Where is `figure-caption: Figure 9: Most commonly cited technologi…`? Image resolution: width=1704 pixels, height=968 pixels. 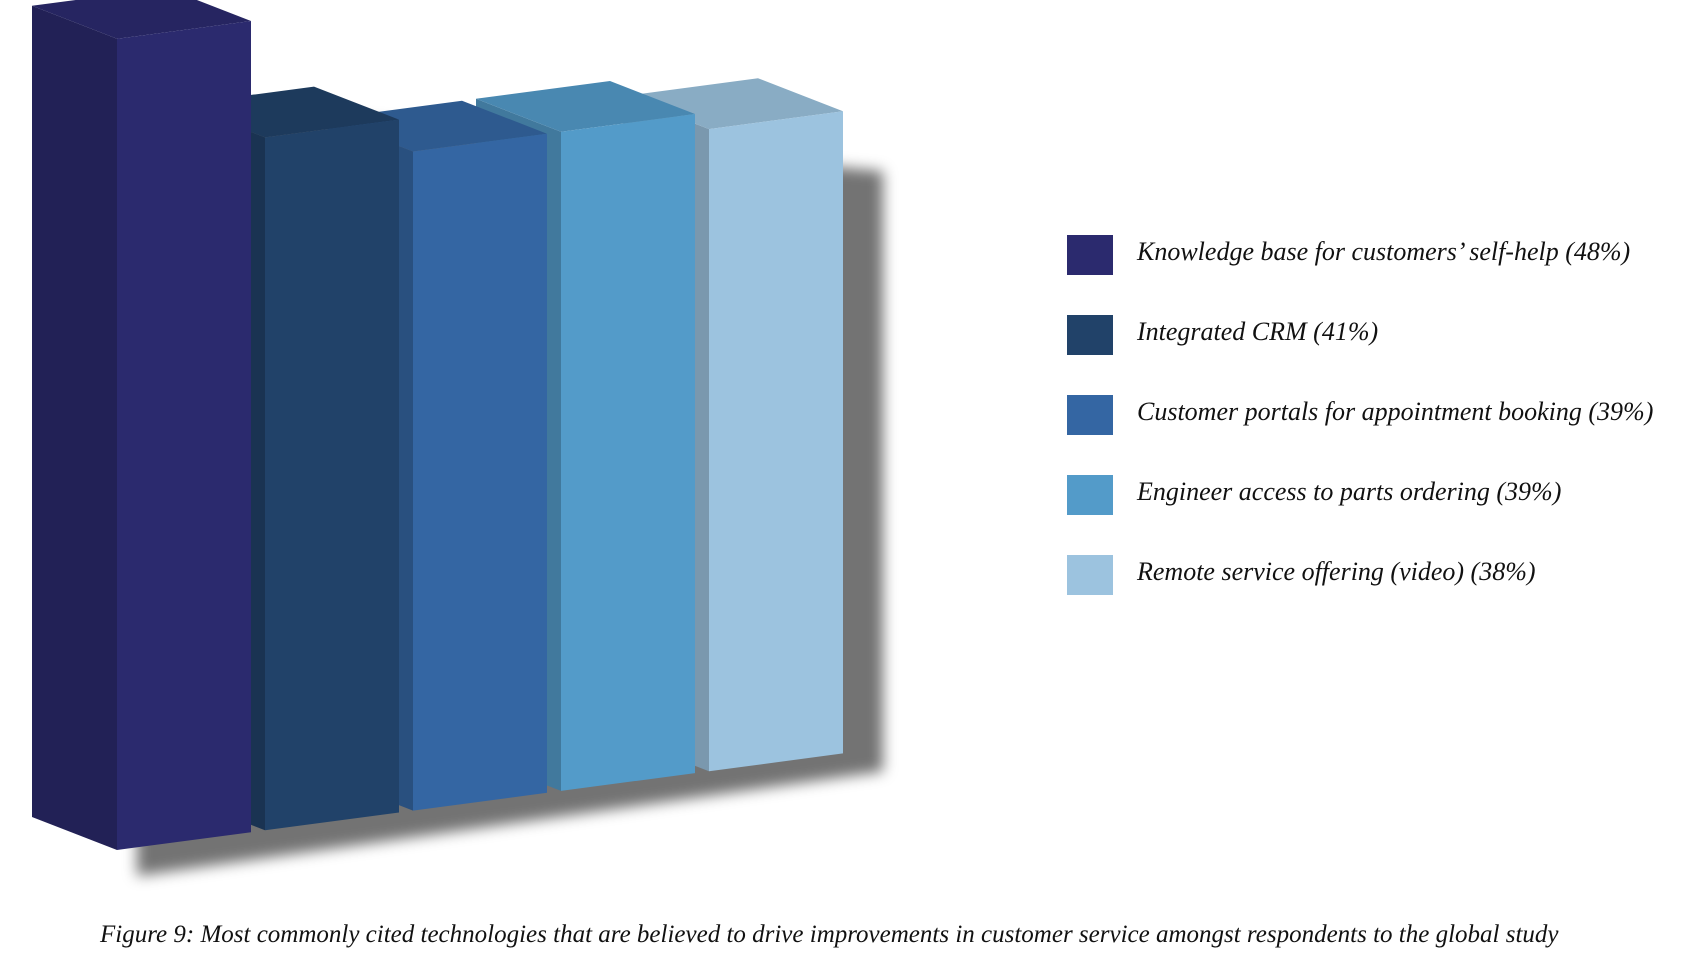 figure-caption: Figure 9: Most commonly cited technologi… is located at coordinates (829, 934).